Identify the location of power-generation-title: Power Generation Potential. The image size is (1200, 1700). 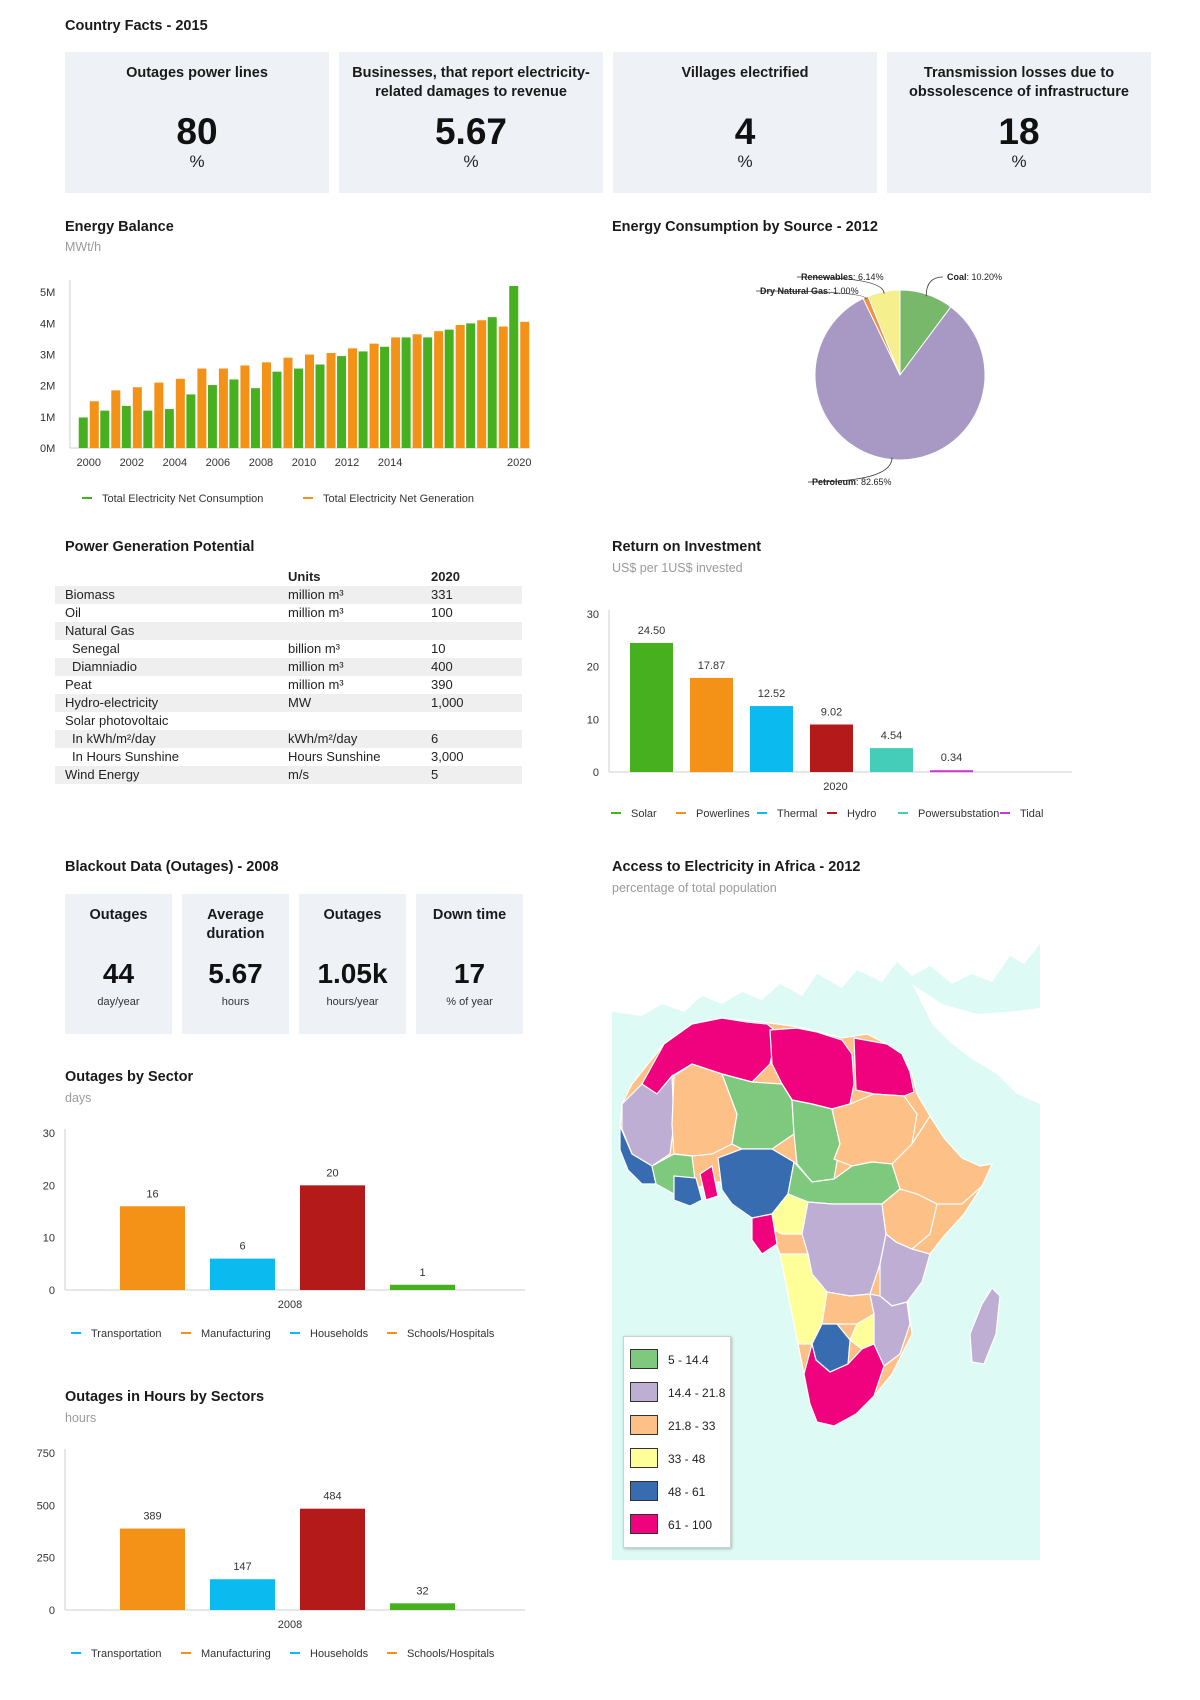
(160, 547).